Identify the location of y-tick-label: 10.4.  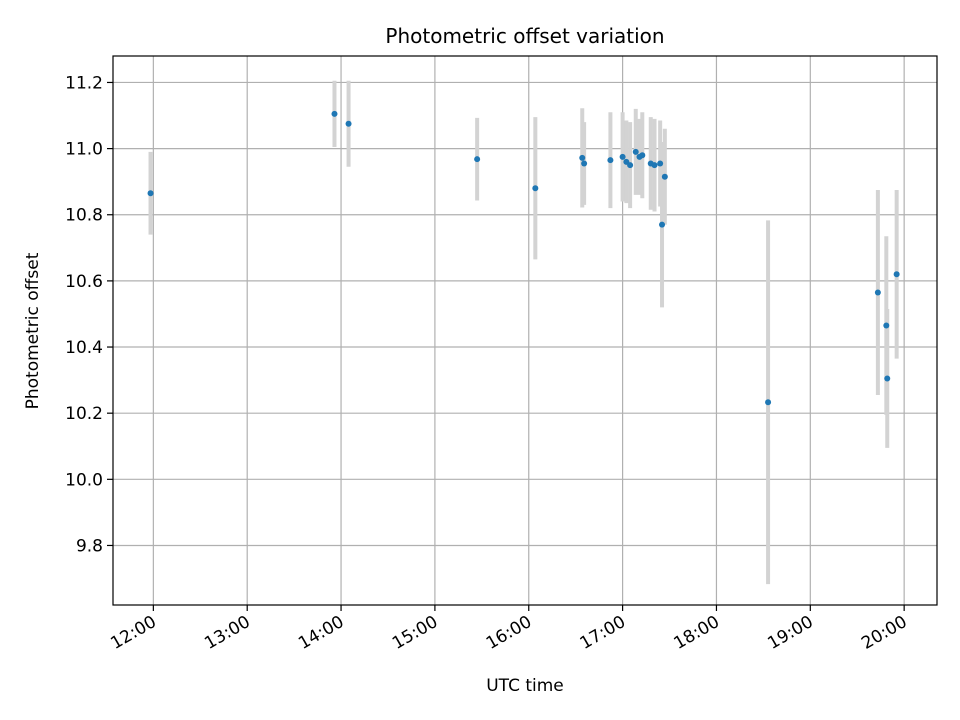
(84, 348).